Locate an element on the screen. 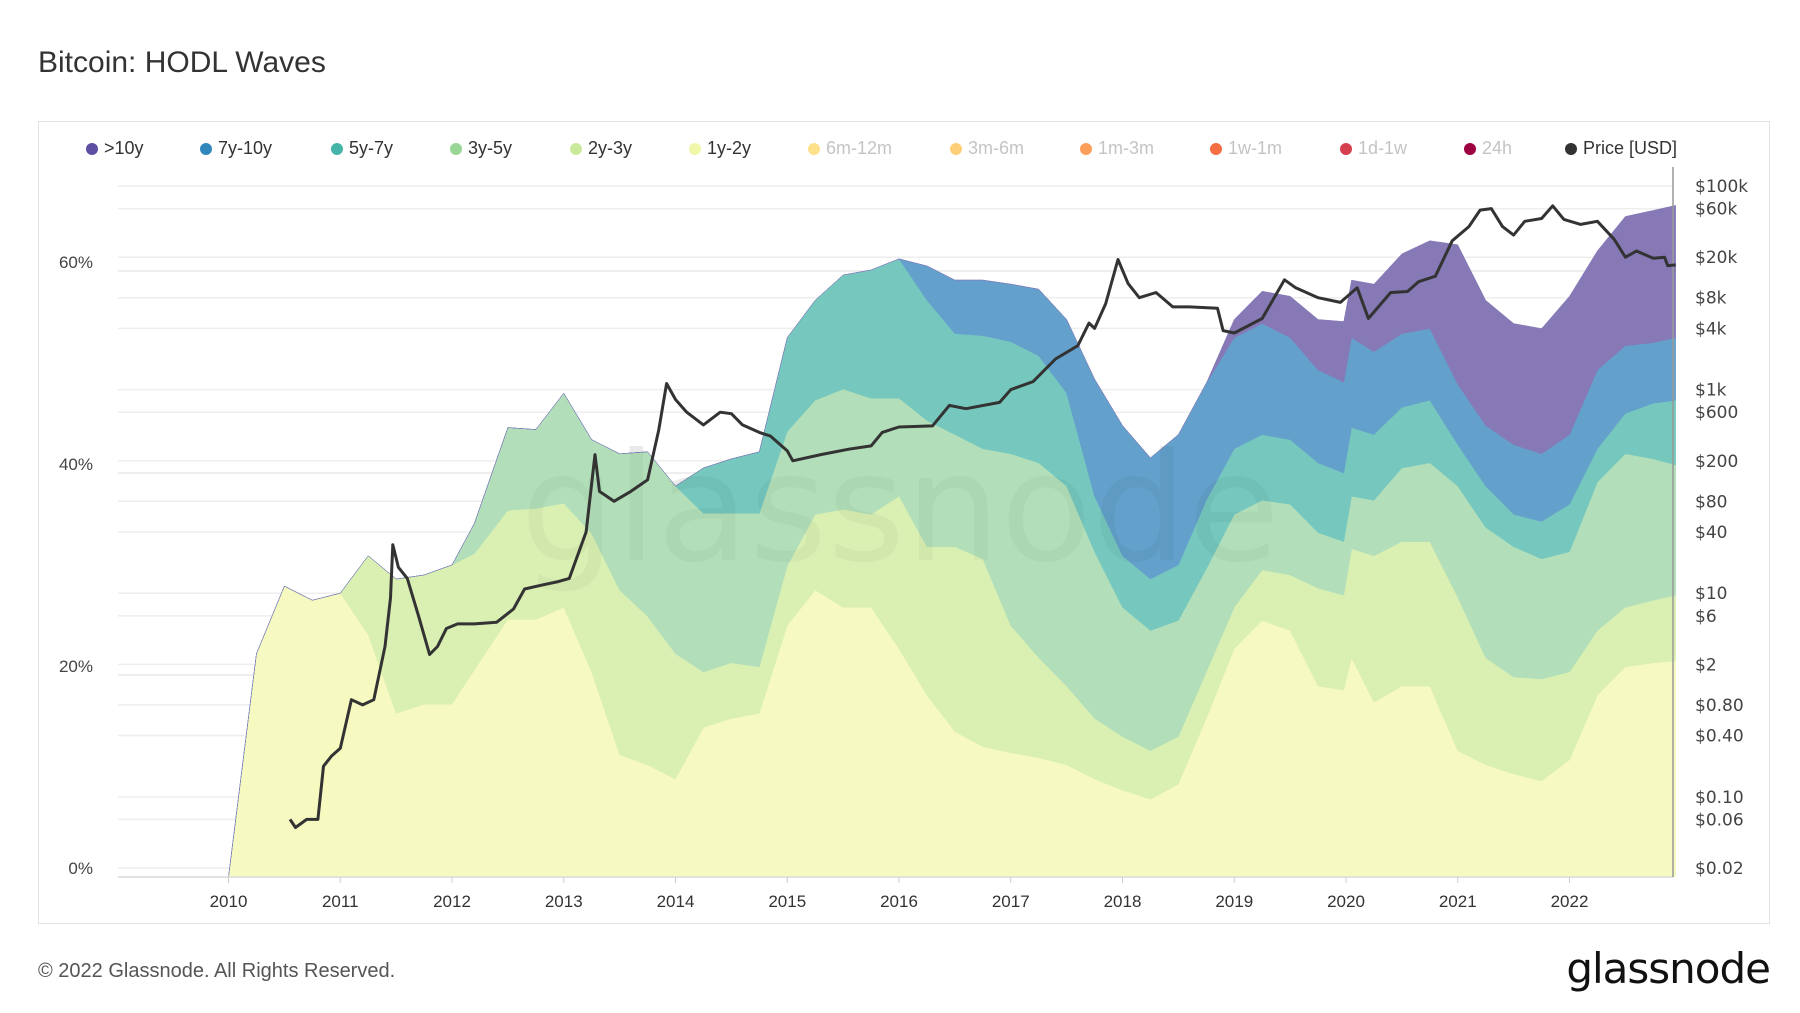 This screenshot has height=1013, width=1800. legend-item-1m-3m: 1m-3m is located at coordinates (1117, 148).